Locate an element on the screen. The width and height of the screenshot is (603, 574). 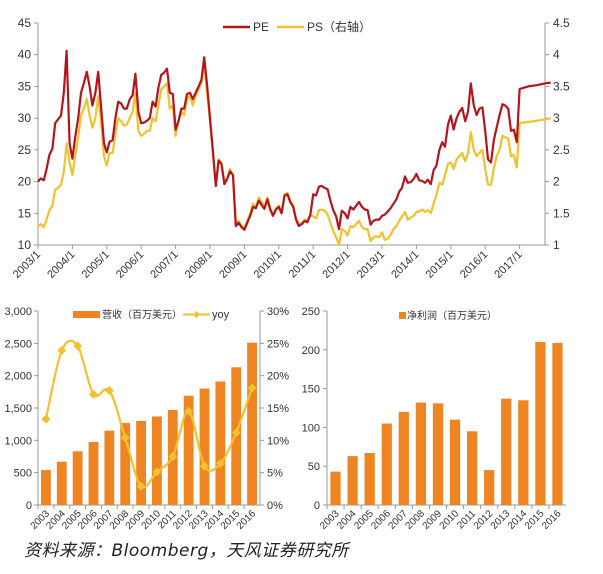
x-tick-label: 2015/1 is located at coordinates (440, 265).